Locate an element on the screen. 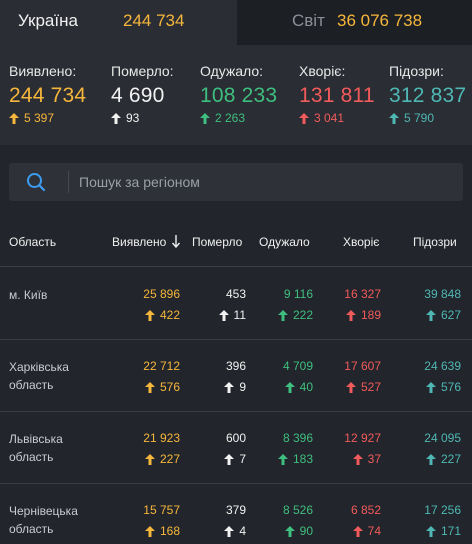 The width and height of the screenshot is (472, 544). cell-recovered: 4 709 40 is located at coordinates (298, 376).